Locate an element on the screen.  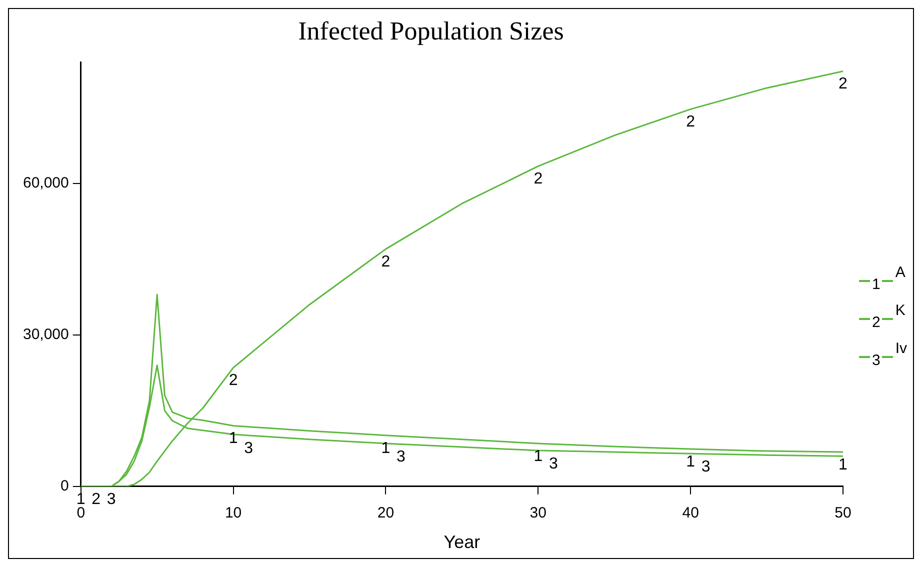
x-tick-label: 40 is located at coordinates (690, 513).